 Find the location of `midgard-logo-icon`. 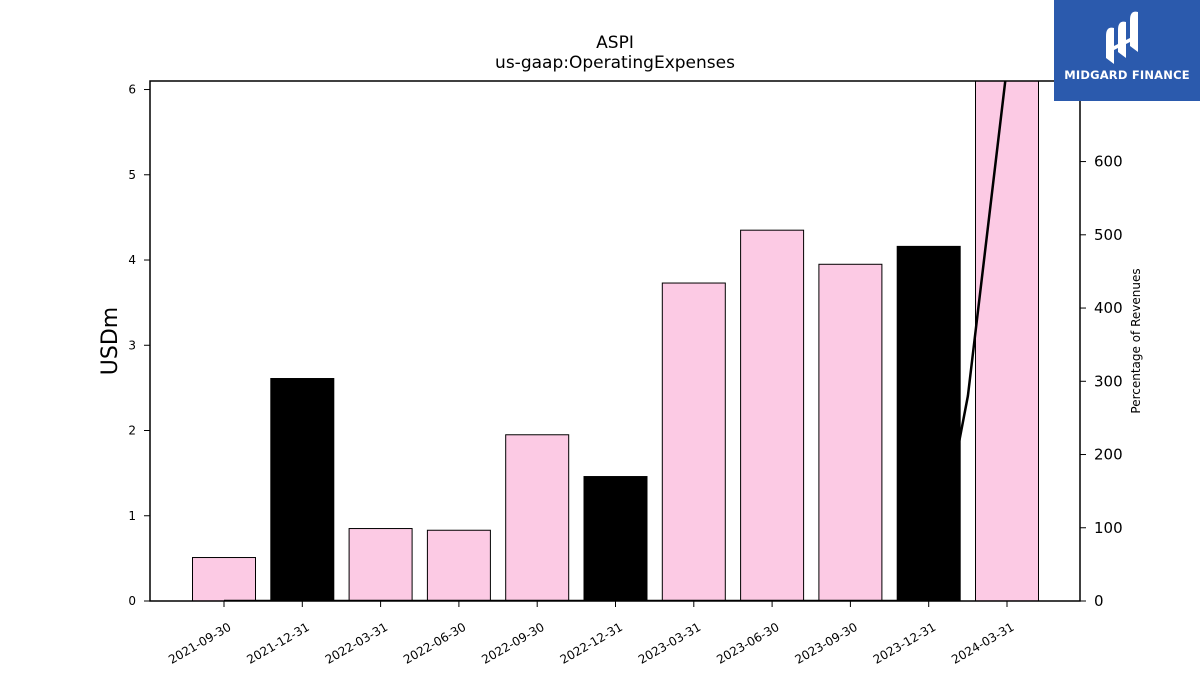

midgard-logo-icon is located at coordinates (1122, 37).